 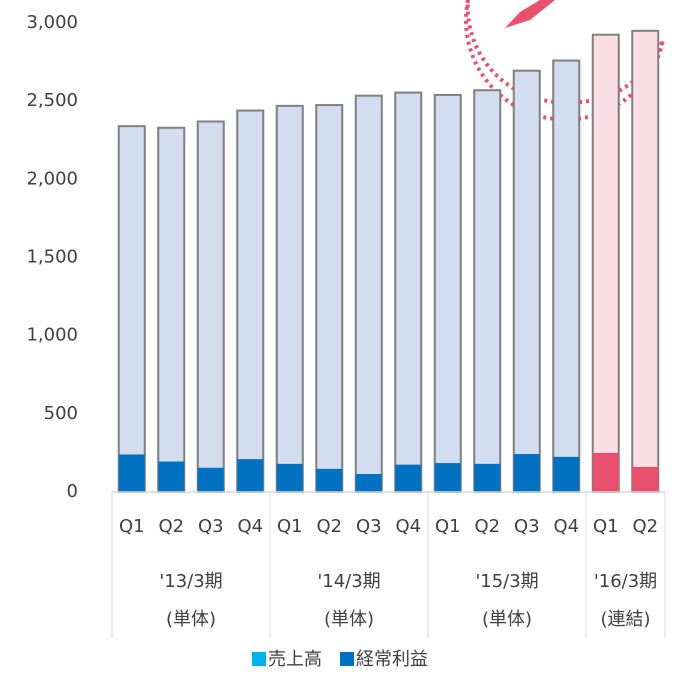 I want to click on legend-label: 売上高, so click(x=295, y=659).